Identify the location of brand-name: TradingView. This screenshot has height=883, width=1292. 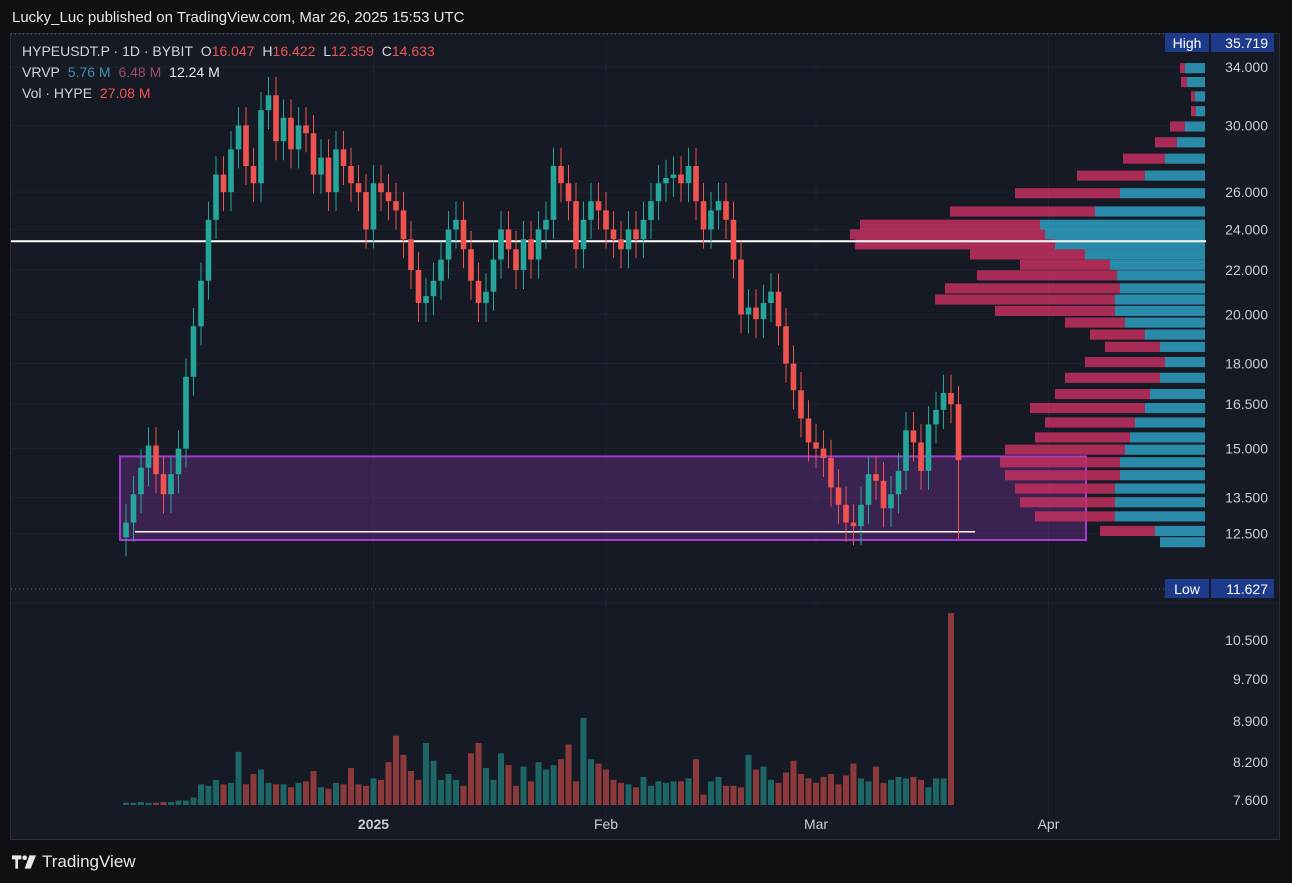
(89, 861).